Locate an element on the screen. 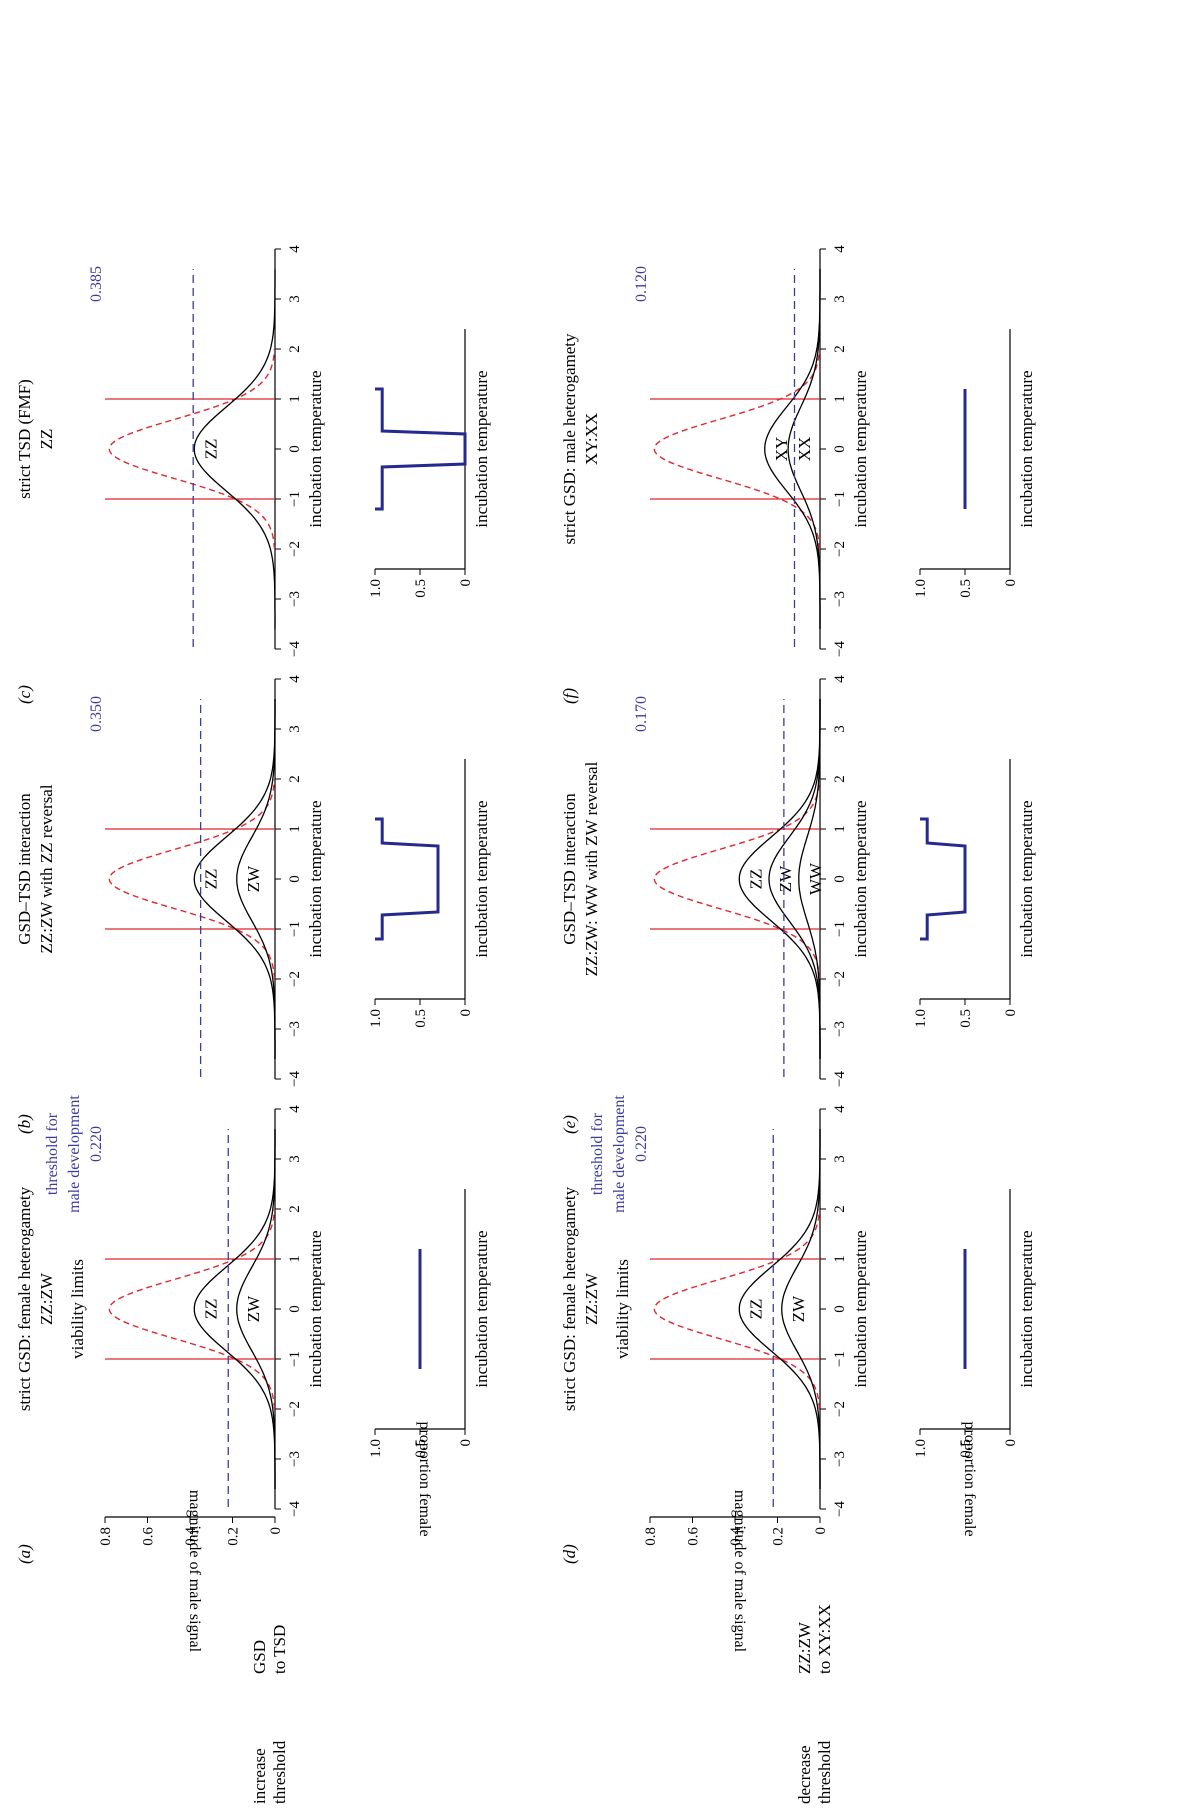  y-tick-label: 0 is located at coordinates (276, 1531).